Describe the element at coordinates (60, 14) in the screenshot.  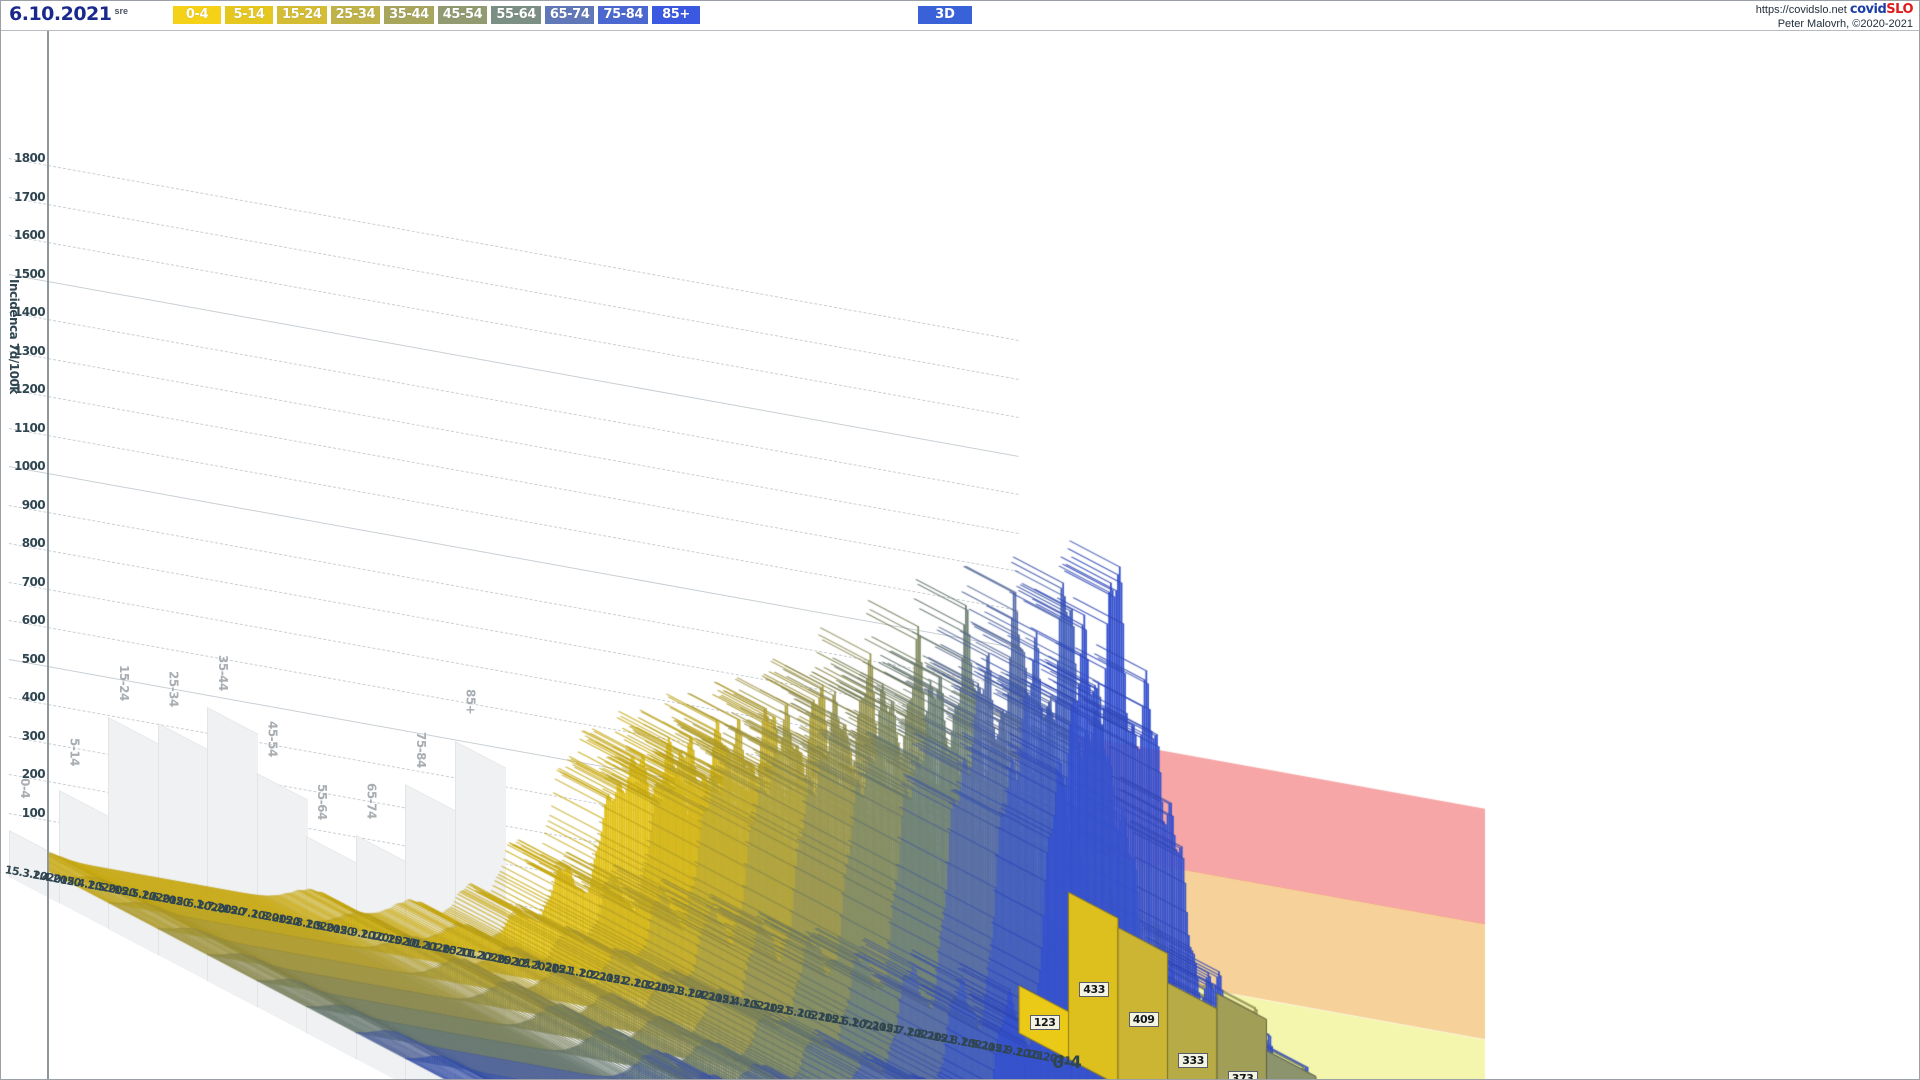
I see `current-date: 6.10.2021` at that location.